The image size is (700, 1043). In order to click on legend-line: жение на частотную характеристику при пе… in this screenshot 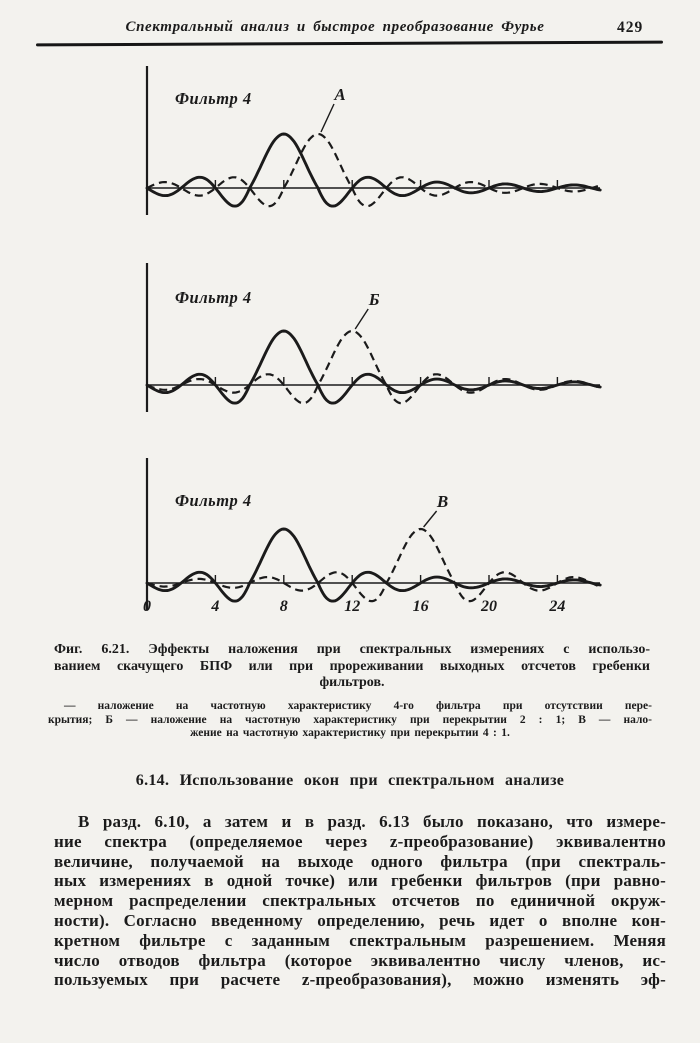, I will do `click(350, 733)`.